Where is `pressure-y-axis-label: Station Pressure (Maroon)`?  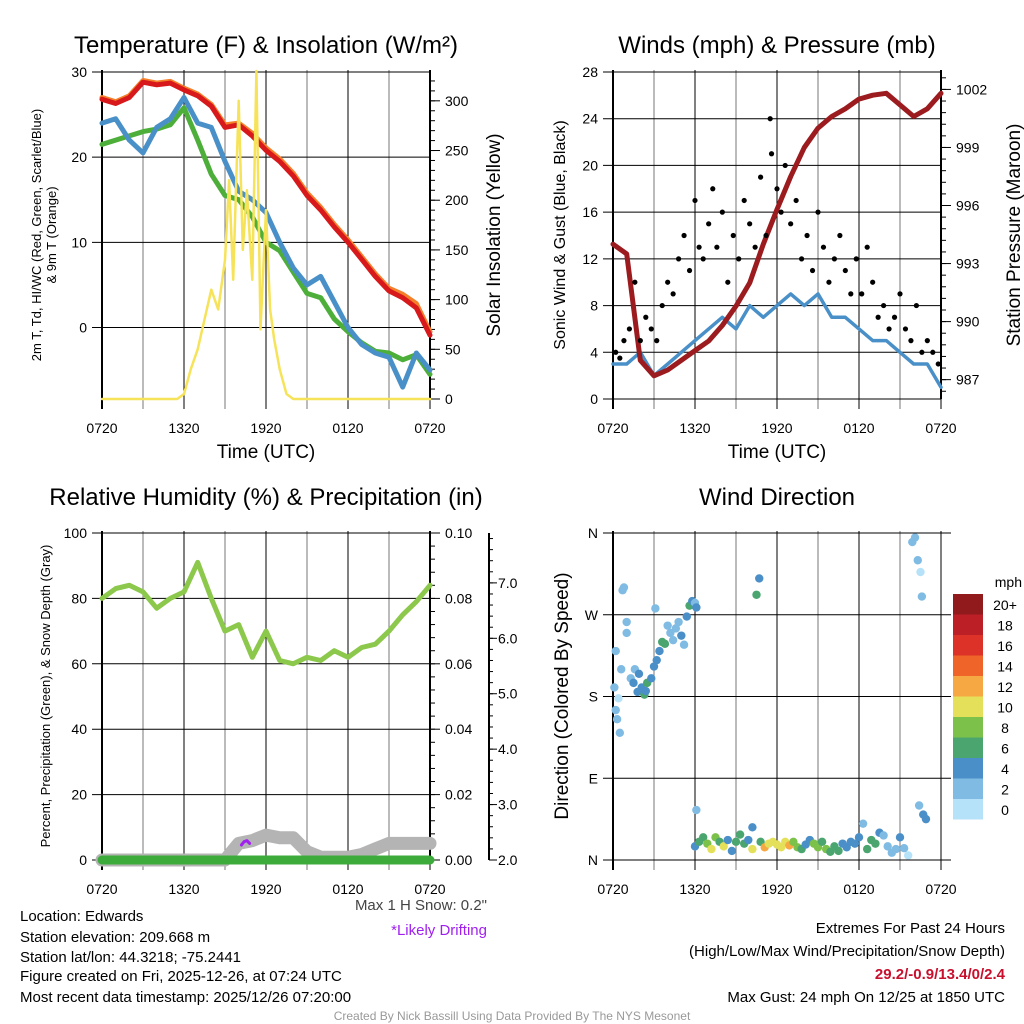
pressure-y-axis-label: Station Pressure (Maroon) is located at coordinates (1014, 235).